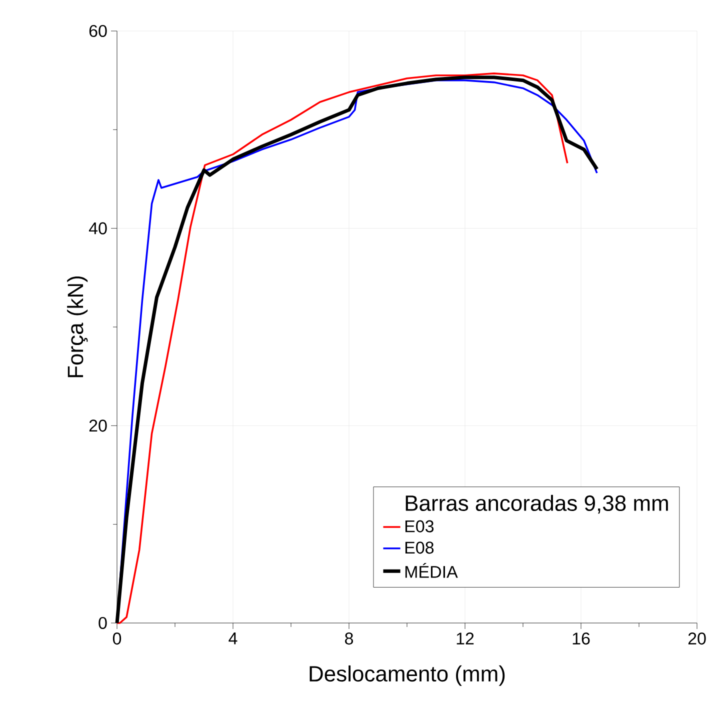 This screenshot has width=719, height=713. I want to click on x-axis-title: Deslocamento (mm), so click(407, 675).